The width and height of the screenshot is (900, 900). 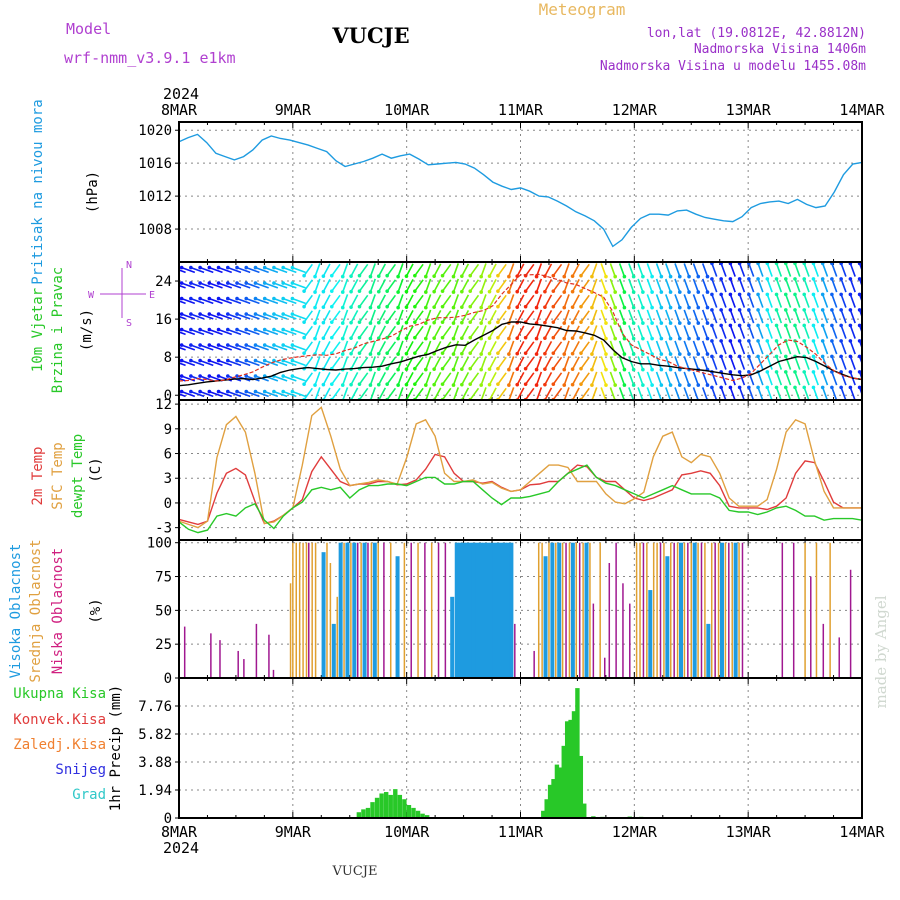 What do you see at coordinates (407, 832) in the screenshot?
I see `bottom-day-label: 10MAR` at bounding box center [407, 832].